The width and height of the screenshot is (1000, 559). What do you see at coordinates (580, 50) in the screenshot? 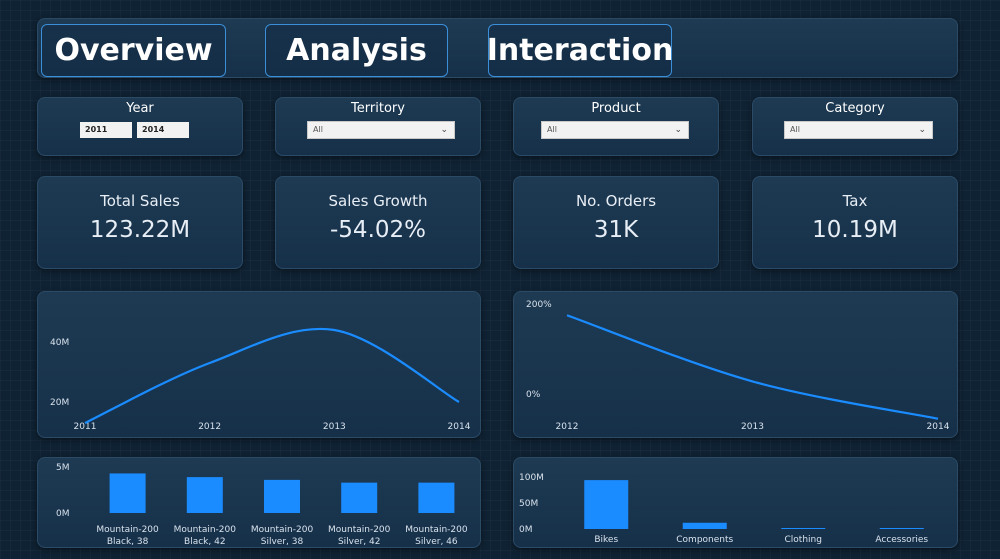
I see `nav-interaction-button: Interaction` at bounding box center [580, 50].